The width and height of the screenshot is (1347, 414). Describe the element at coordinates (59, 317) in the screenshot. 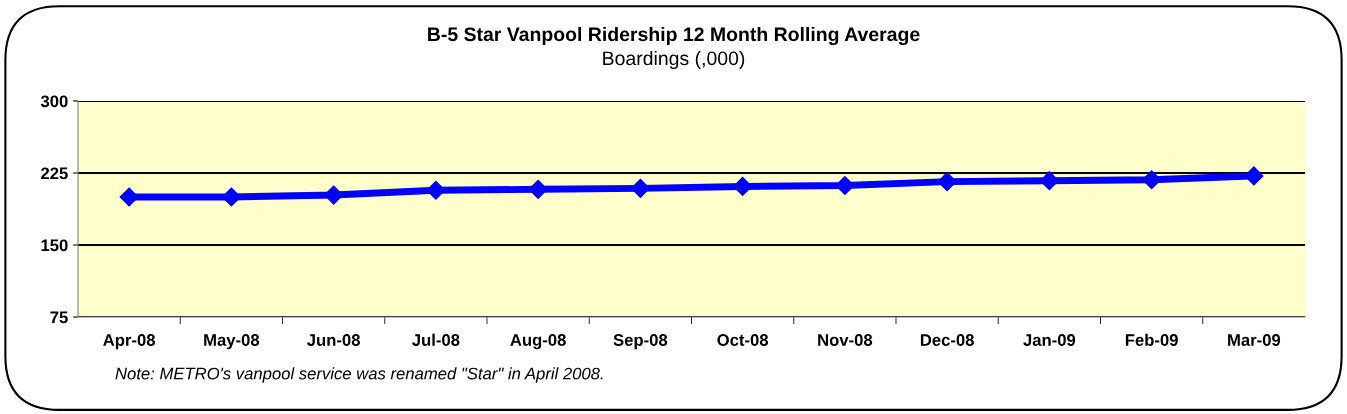

I see `y-tick-label: 75` at that location.